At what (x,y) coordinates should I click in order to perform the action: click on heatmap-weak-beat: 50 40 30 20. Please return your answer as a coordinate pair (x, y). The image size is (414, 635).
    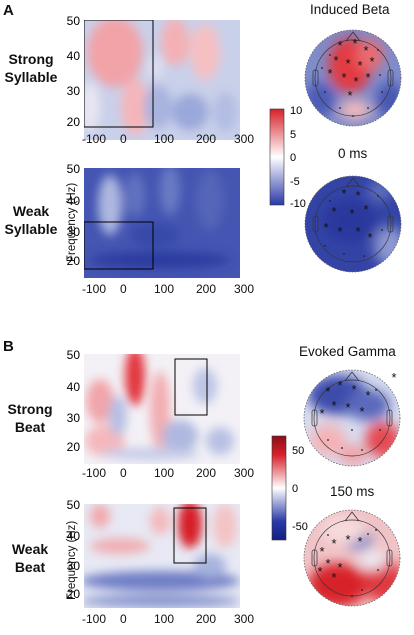
    Looking at the image, I should click on (153, 553).